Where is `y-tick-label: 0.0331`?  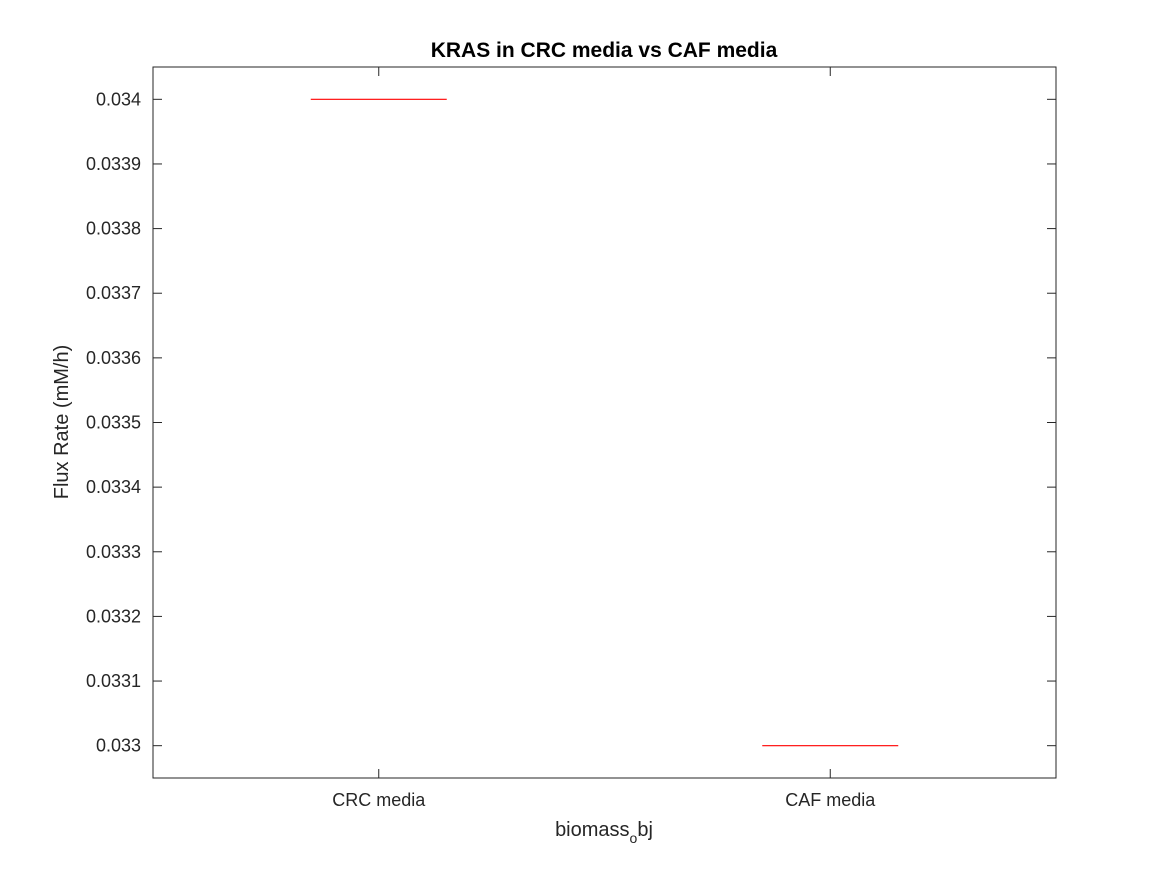 y-tick-label: 0.0331 is located at coordinates (113, 681).